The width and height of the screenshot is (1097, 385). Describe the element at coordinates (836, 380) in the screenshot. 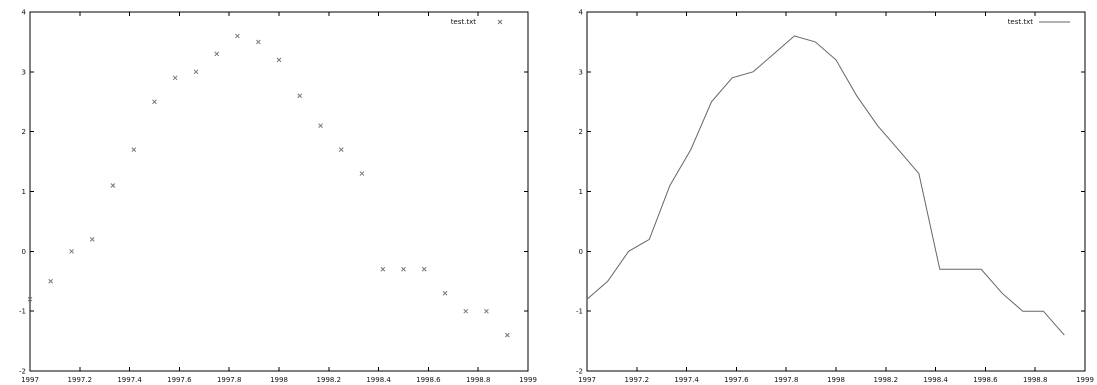

I see `chart2-x-tick-label: 1998` at that location.